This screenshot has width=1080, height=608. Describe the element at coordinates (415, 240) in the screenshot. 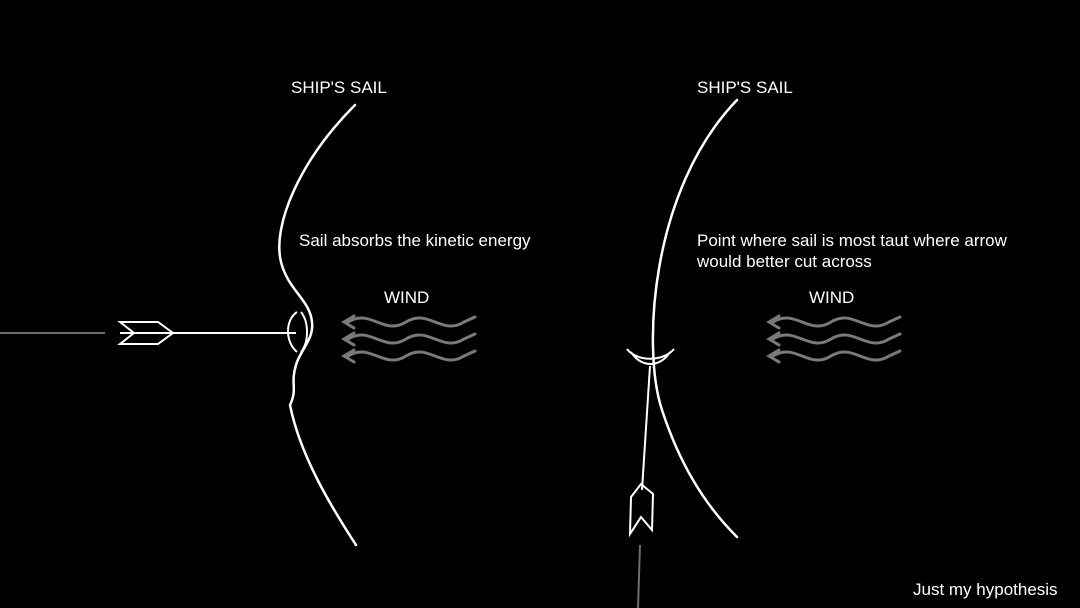

I see `left-annotation: Sail absorbs the kinetic energy` at that location.